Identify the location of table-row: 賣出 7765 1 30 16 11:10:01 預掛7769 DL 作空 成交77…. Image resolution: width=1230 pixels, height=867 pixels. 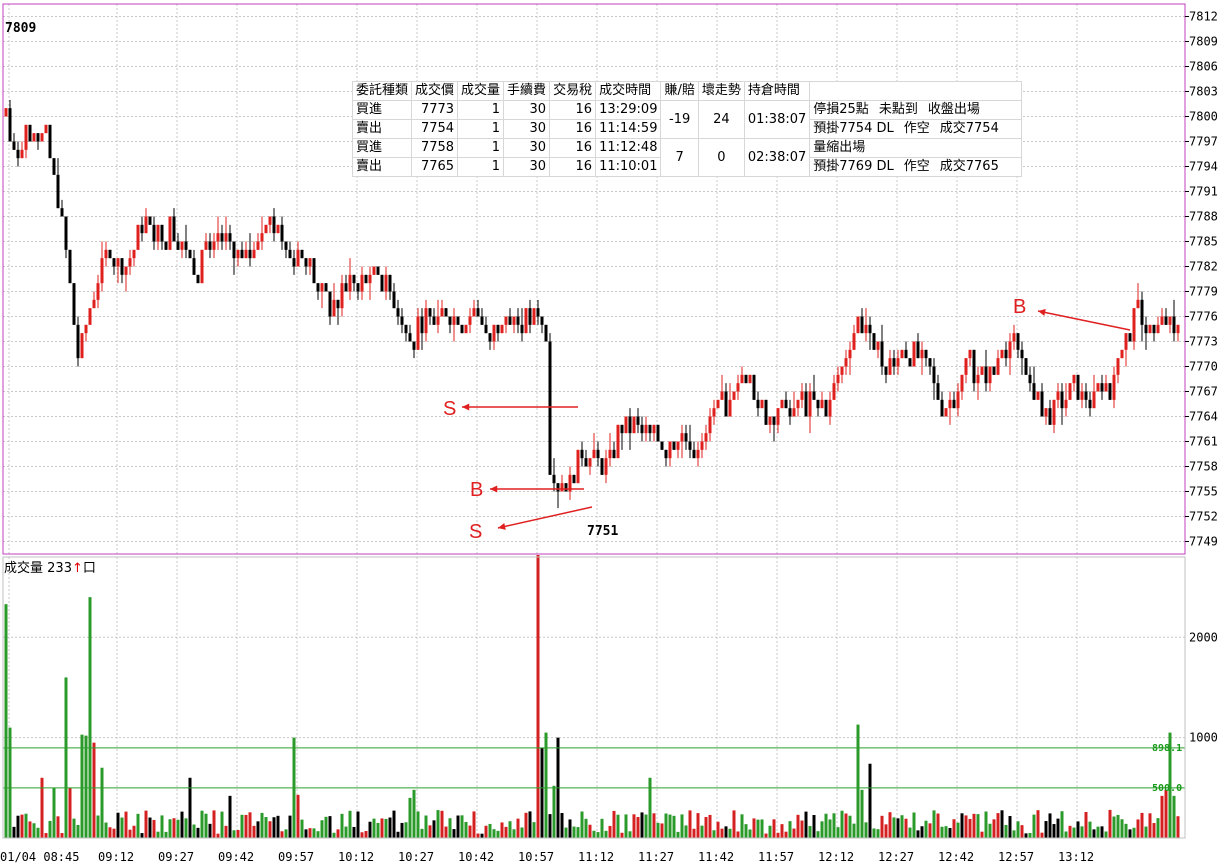
(687, 167).